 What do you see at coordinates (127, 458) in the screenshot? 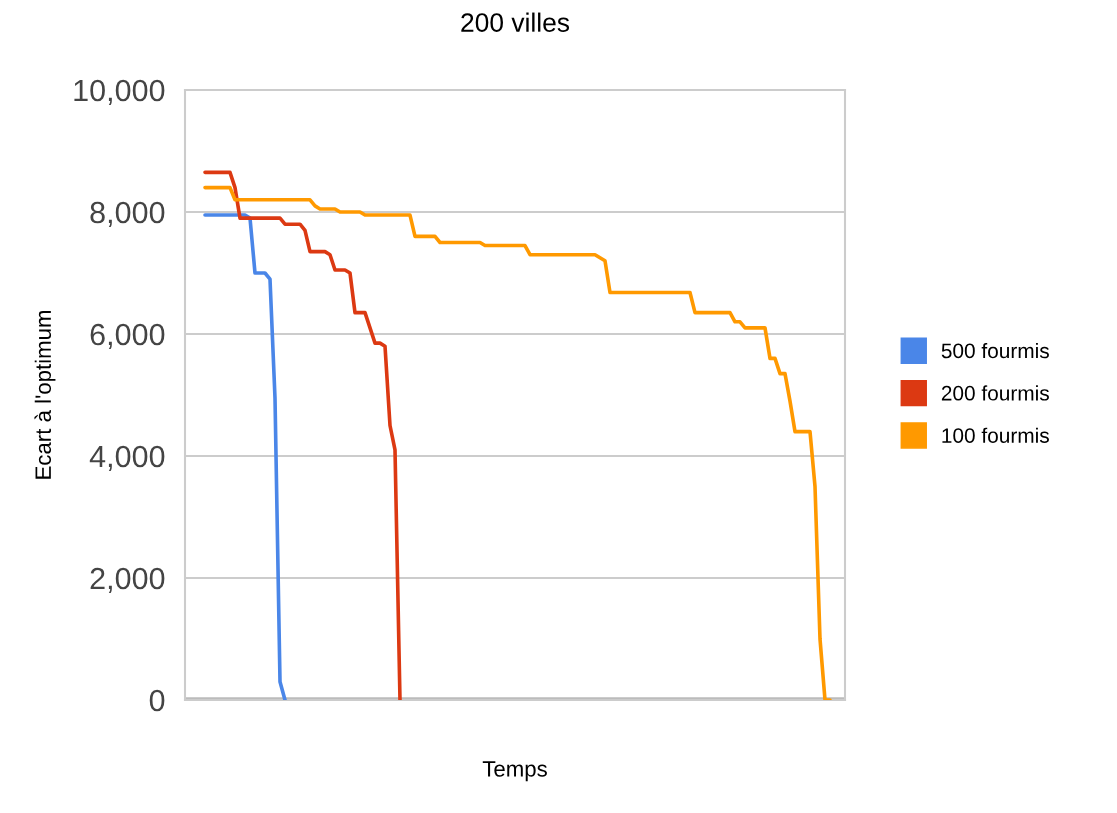
I see `y-tick-label: 4,000` at bounding box center [127, 458].